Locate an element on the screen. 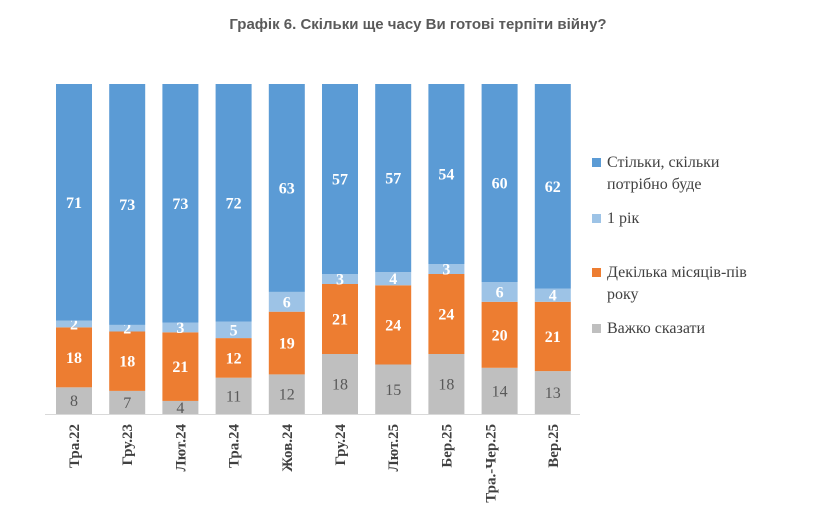 The width and height of the screenshot is (836, 510). x-tick-label: Гру.24 is located at coordinates (341, 445).